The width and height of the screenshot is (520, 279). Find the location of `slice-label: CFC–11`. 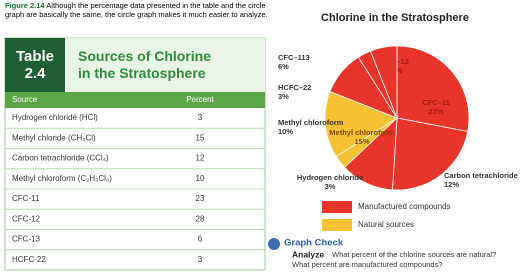

slice-label: CFC–11 is located at coordinates (436, 102).